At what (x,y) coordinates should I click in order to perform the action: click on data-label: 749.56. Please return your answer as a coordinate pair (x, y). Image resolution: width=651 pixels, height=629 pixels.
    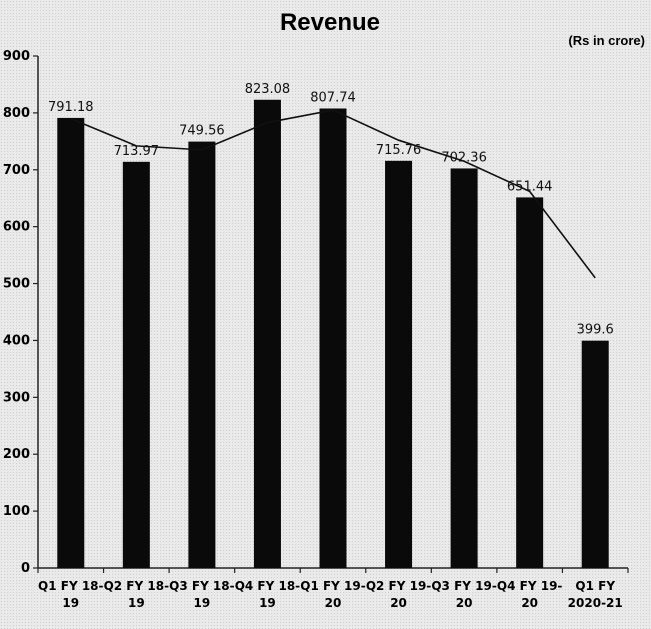
    Looking at the image, I should click on (202, 131).